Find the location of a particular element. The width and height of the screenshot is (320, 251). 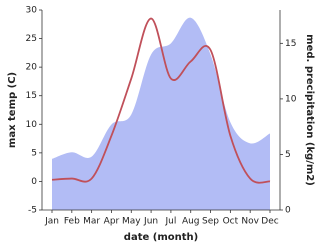

y-tick-label: 10 is located at coordinates (32, 125).